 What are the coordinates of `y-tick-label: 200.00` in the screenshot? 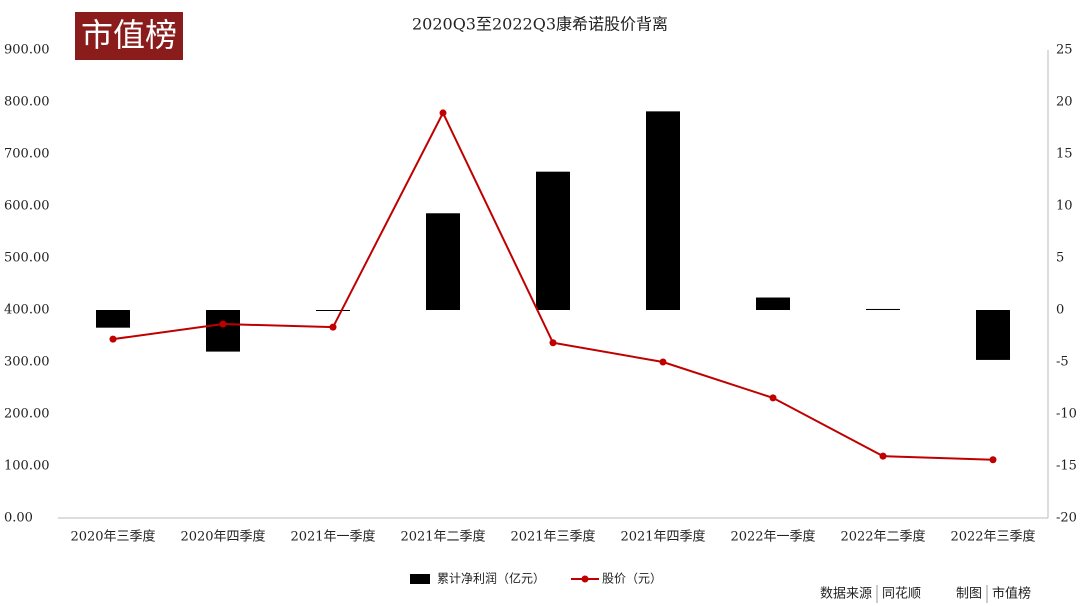 It's located at (27, 414).